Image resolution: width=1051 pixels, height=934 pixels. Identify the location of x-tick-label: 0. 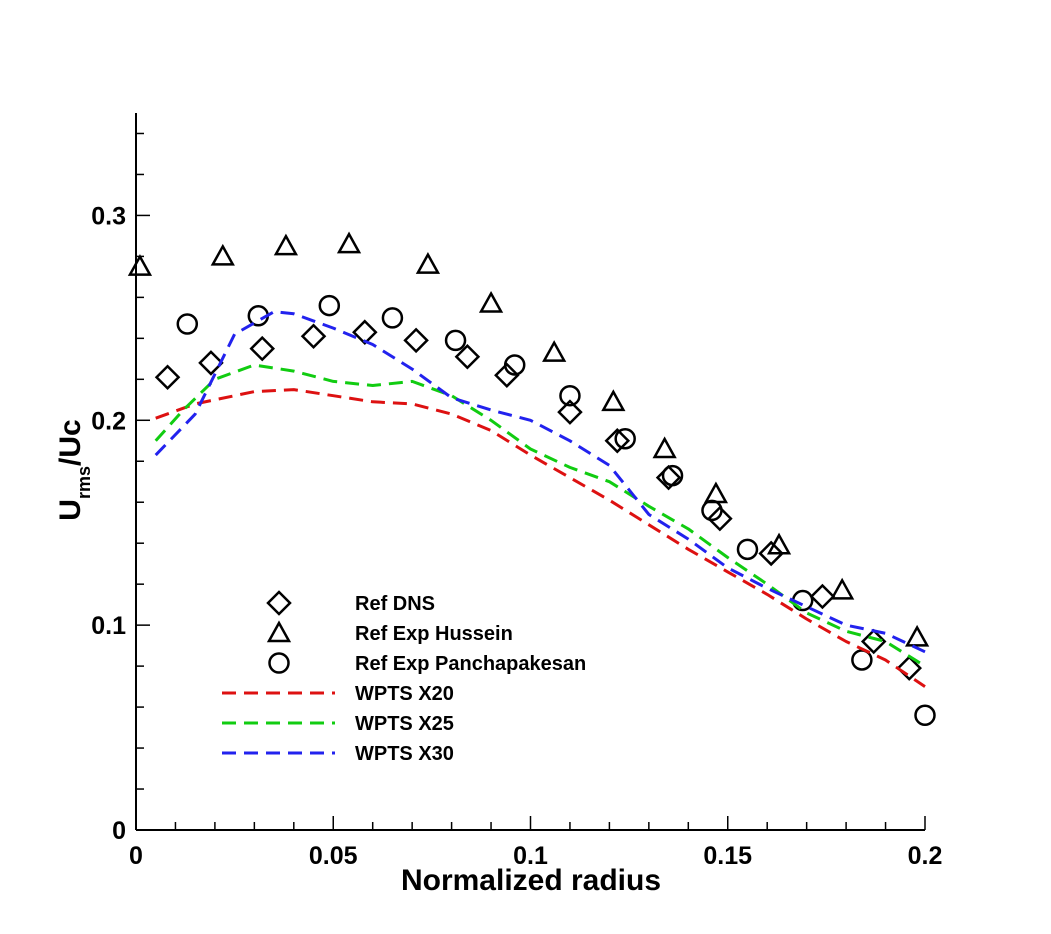
(136, 856).